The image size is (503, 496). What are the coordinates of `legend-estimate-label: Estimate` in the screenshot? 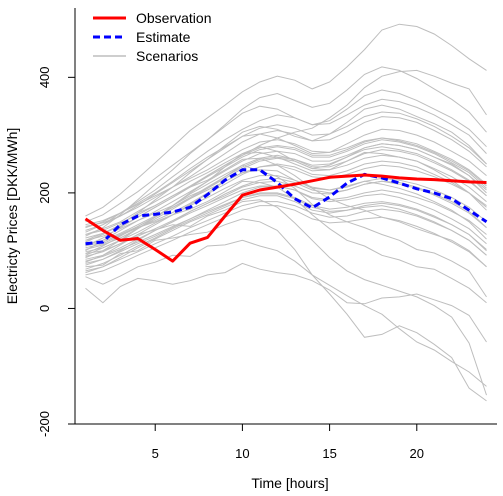 It's located at (163, 37).